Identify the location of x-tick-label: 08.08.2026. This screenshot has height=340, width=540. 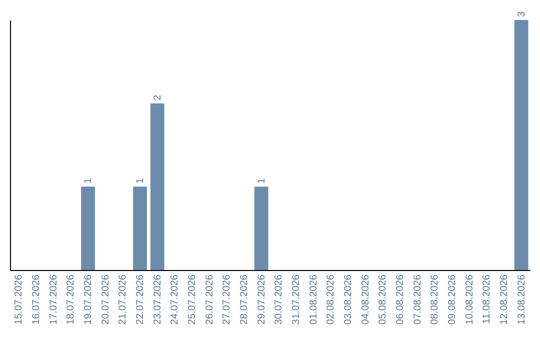
(435, 299).